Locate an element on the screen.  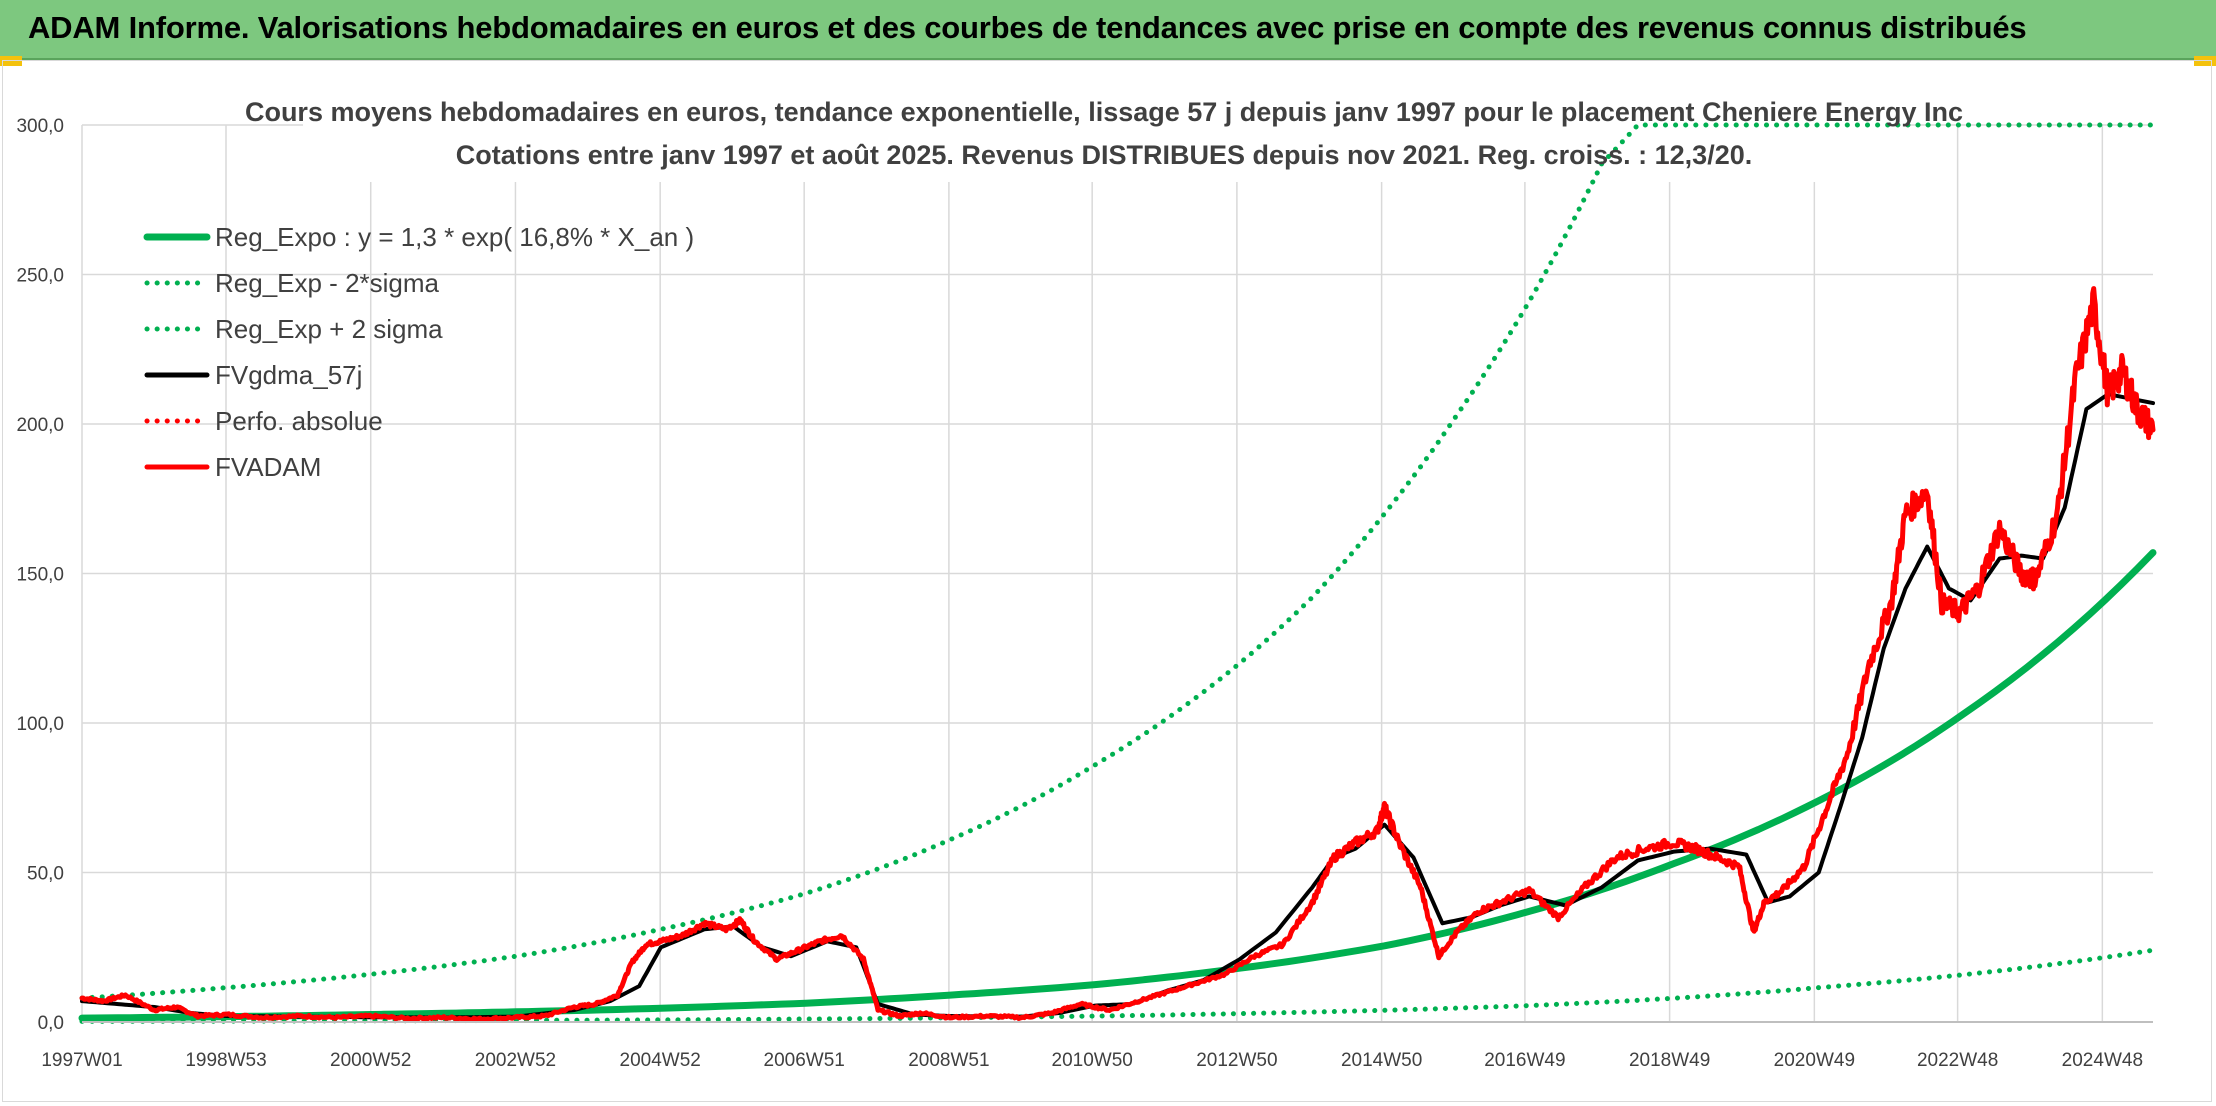
y-tick-label: 250,0 is located at coordinates (40, 276).